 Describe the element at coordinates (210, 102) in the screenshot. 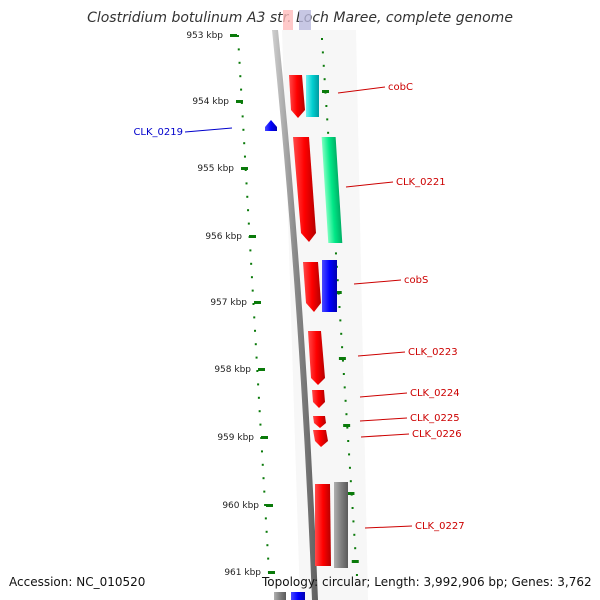

I see `tick-label: 954 kbp` at that location.